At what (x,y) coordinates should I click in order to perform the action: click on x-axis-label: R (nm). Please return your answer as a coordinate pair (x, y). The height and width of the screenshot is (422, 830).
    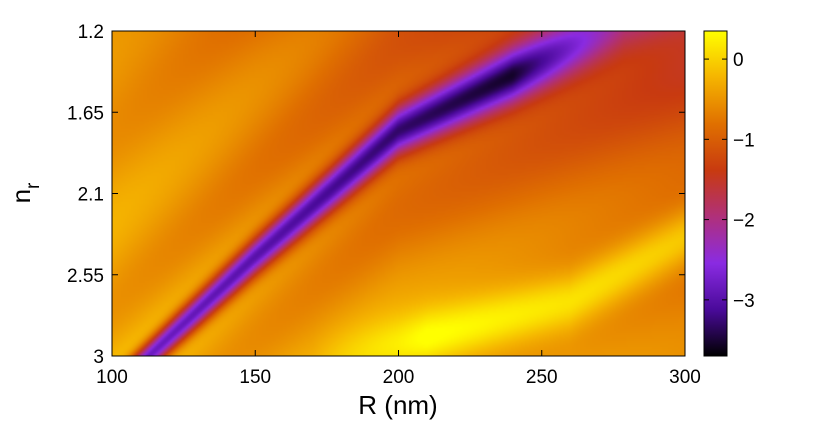
    Looking at the image, I should click on (397, 405).